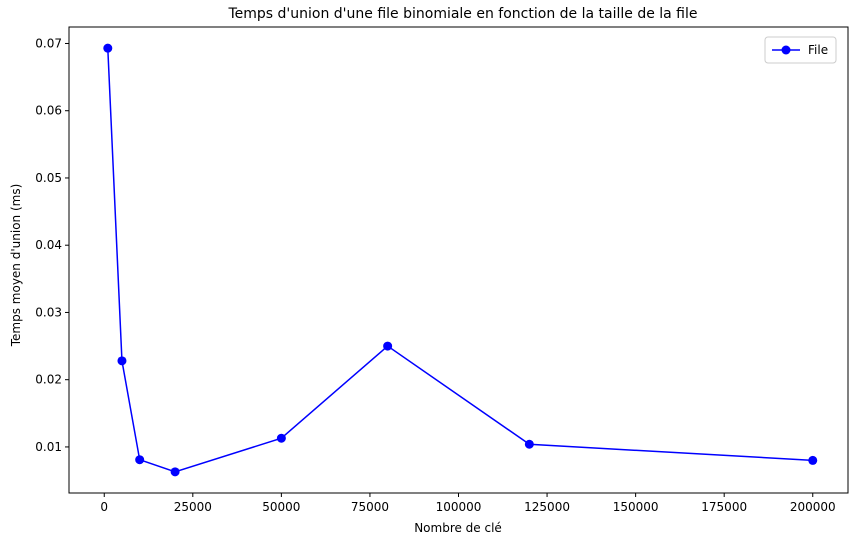 This screenshot has width=855, height=545. Describe the element at coordinates (281, 507) in the screenshot. I see `x-tick-label-2: 50000` at that location.